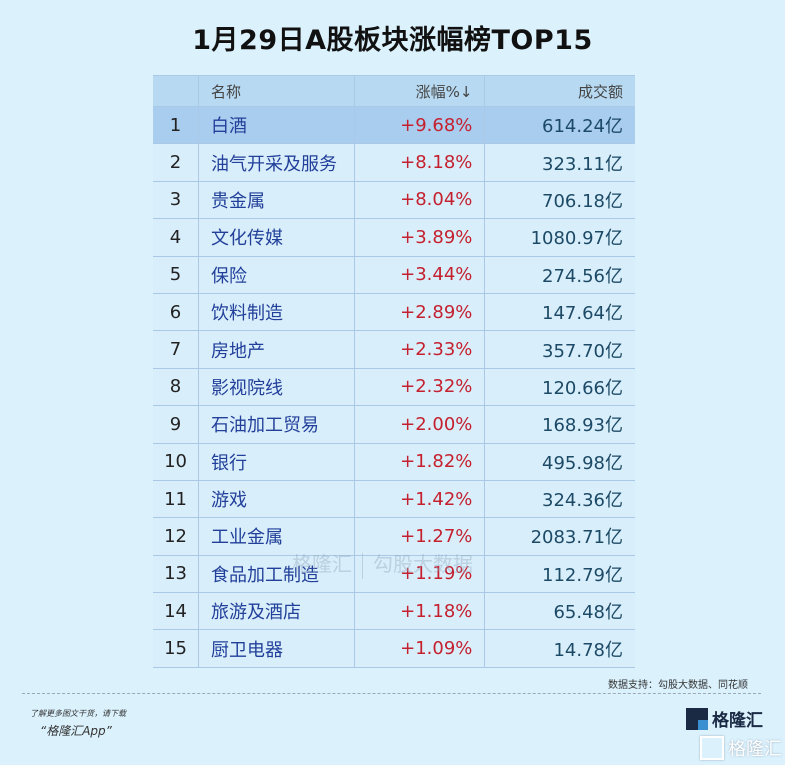 This screenshot has height=765, width=785. I want to click on row-name: 旅游及酒店, so click(277, 611).